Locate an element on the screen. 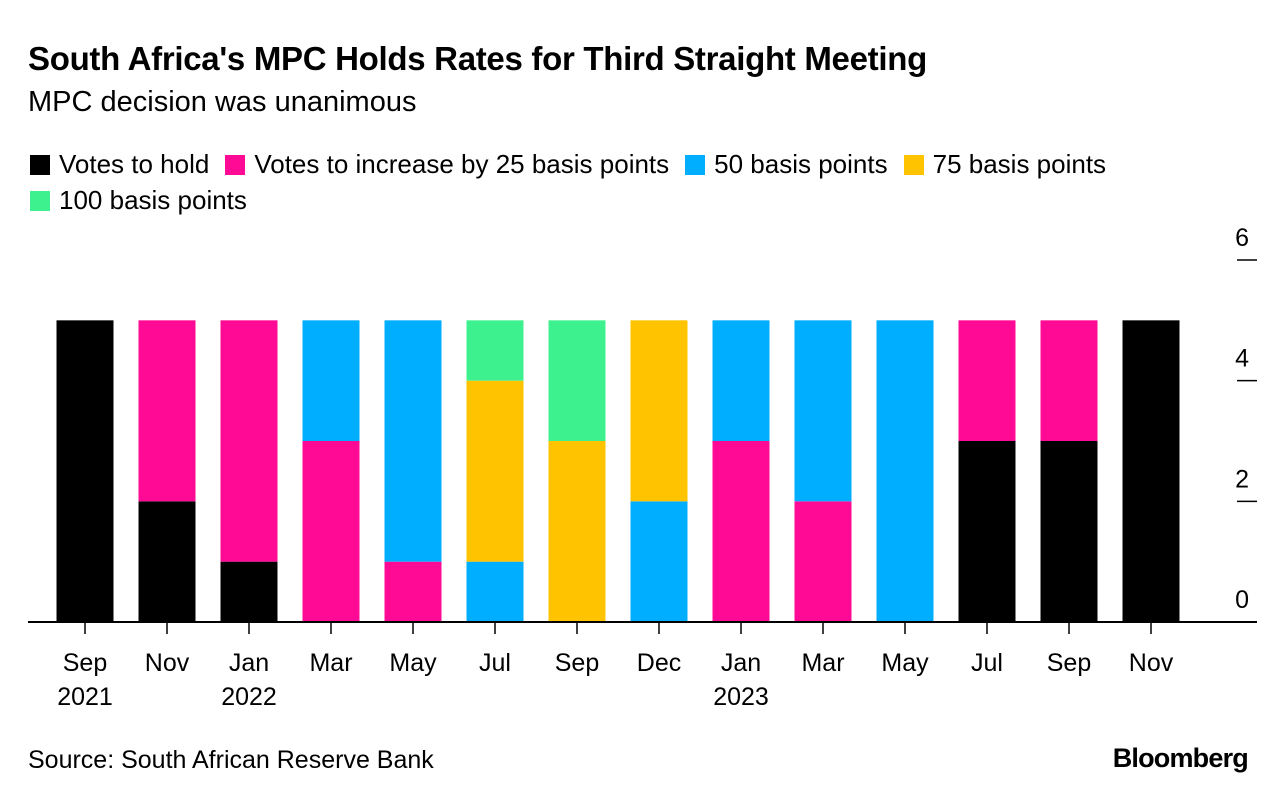 The height and width of the screenshot is (804, 1286). legend-label-50bp: 50 basis points is located at coordinates (801, 164).